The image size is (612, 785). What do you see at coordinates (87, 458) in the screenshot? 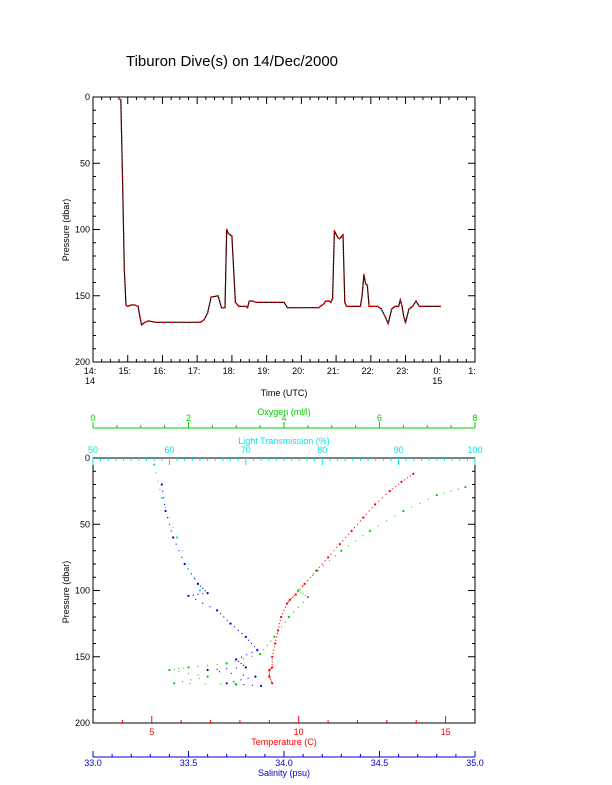
I see `y-tick-label: 0` at bounding box center [87, 458].